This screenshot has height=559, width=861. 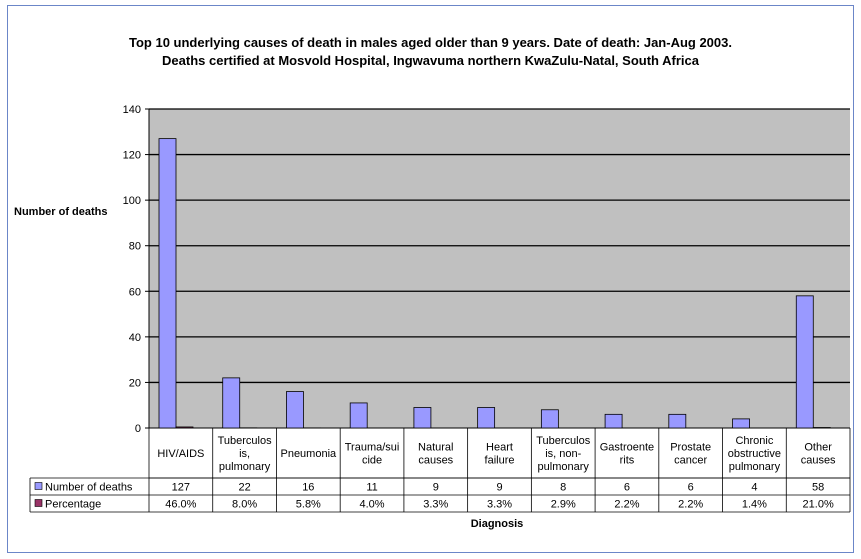 What do you see at coordinates (132, 156) in the screenshot?
I see `y-tick-label: 120` at bounding box center [132, 156].